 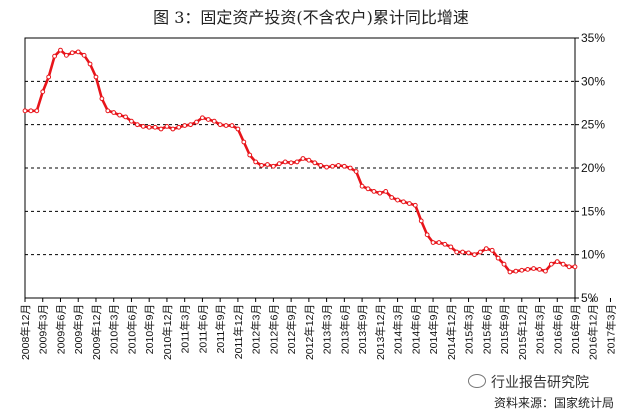 I want to click on x-tick-label: 2014年6月, so click(x=415, y=329).